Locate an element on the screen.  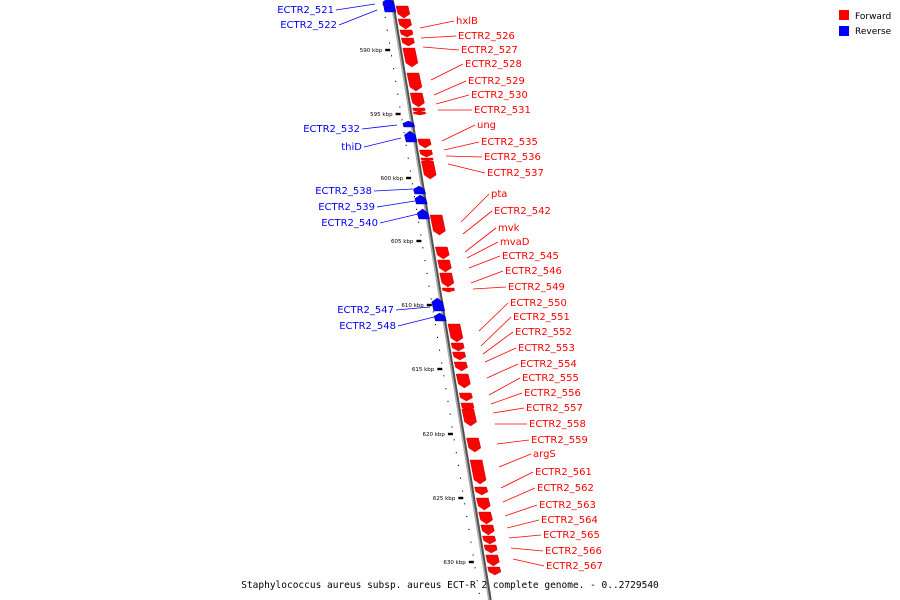
reverse-gene-label: ECTR2_539 is located at coordinates (346, 207).